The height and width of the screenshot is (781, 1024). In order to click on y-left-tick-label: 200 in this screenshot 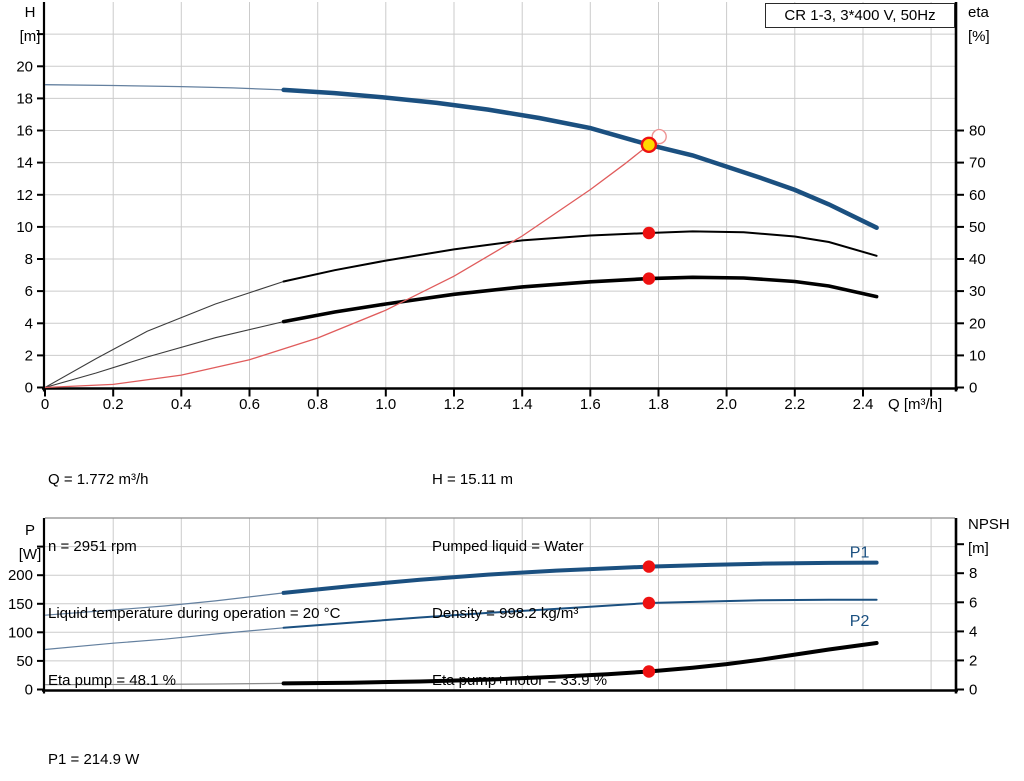, I will do `click(20, 575)`.